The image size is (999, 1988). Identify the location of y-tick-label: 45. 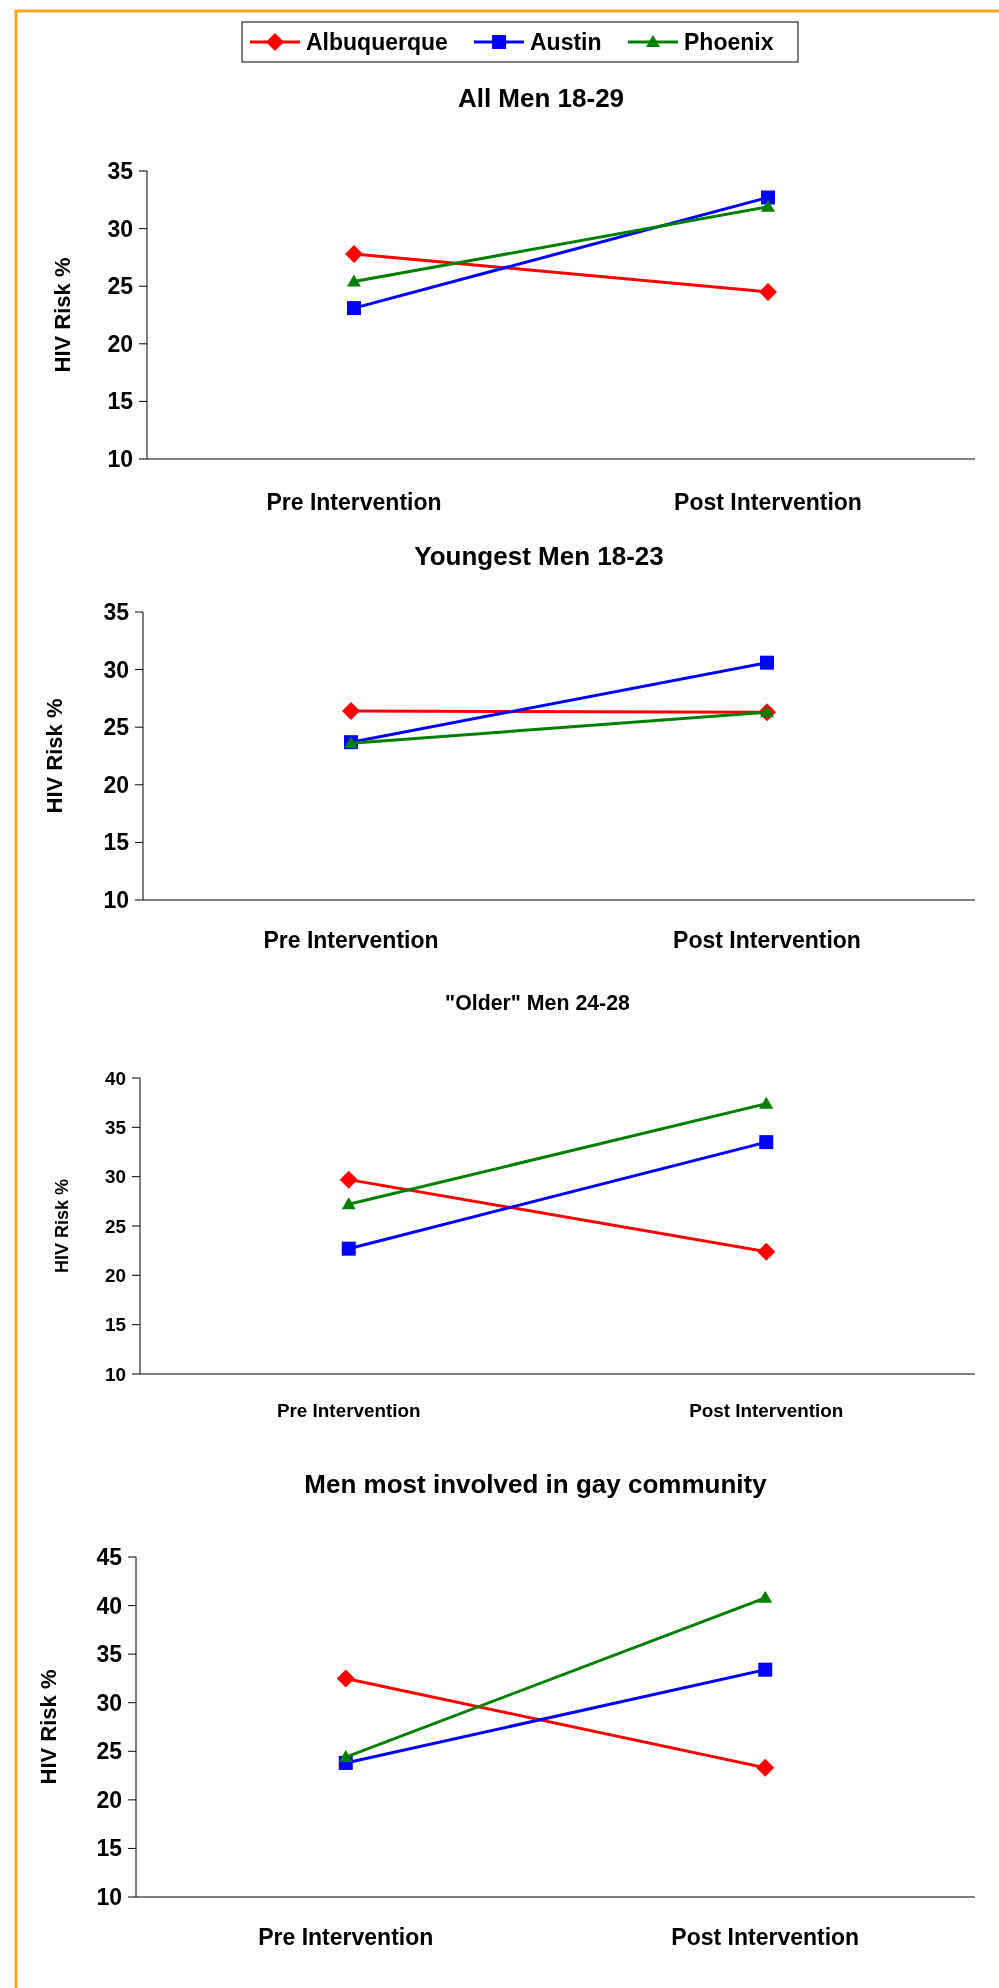
(109, 1557).